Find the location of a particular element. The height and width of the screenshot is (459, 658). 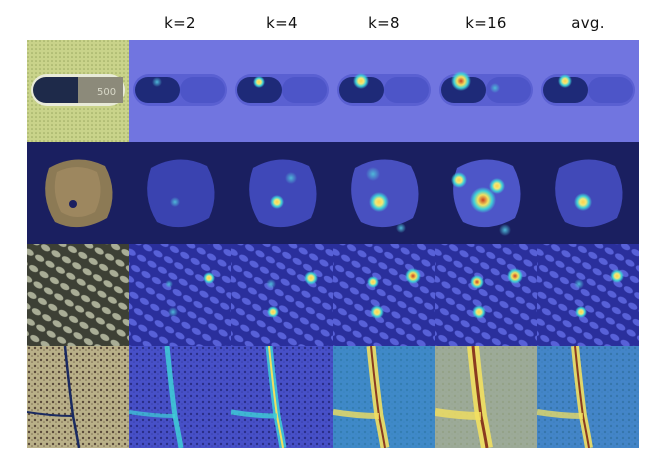

grid-heatmap-k4 is located at coordinates (282, 295).